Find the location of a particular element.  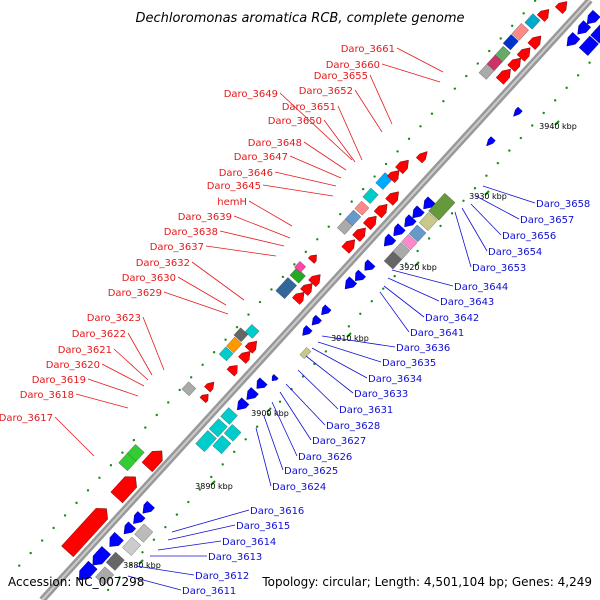

forward-gene-10-shape is located at coordinates (244, 357).